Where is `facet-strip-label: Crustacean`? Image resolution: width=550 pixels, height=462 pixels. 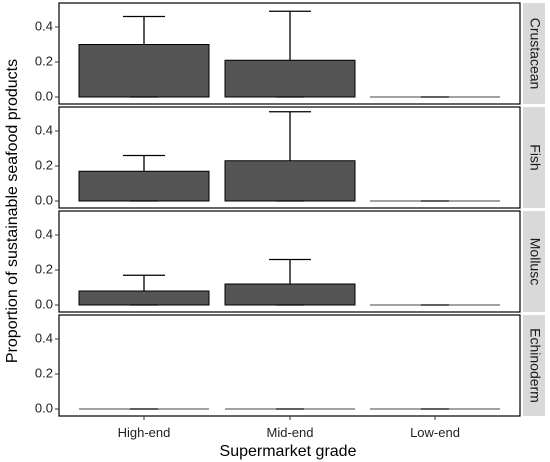
facet-strip-label: Crustacean is located at coordinates (535, 54).